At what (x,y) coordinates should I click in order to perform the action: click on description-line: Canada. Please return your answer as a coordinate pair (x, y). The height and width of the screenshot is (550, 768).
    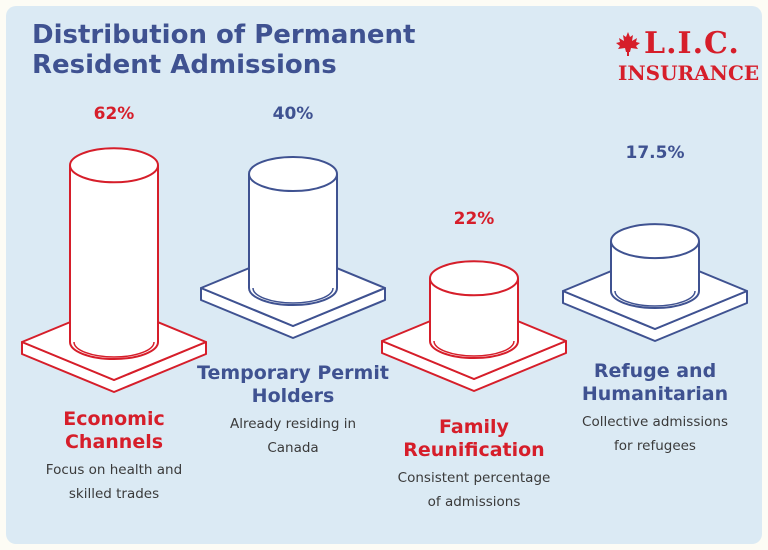
    Looking at the image, I should click on (293, 448).